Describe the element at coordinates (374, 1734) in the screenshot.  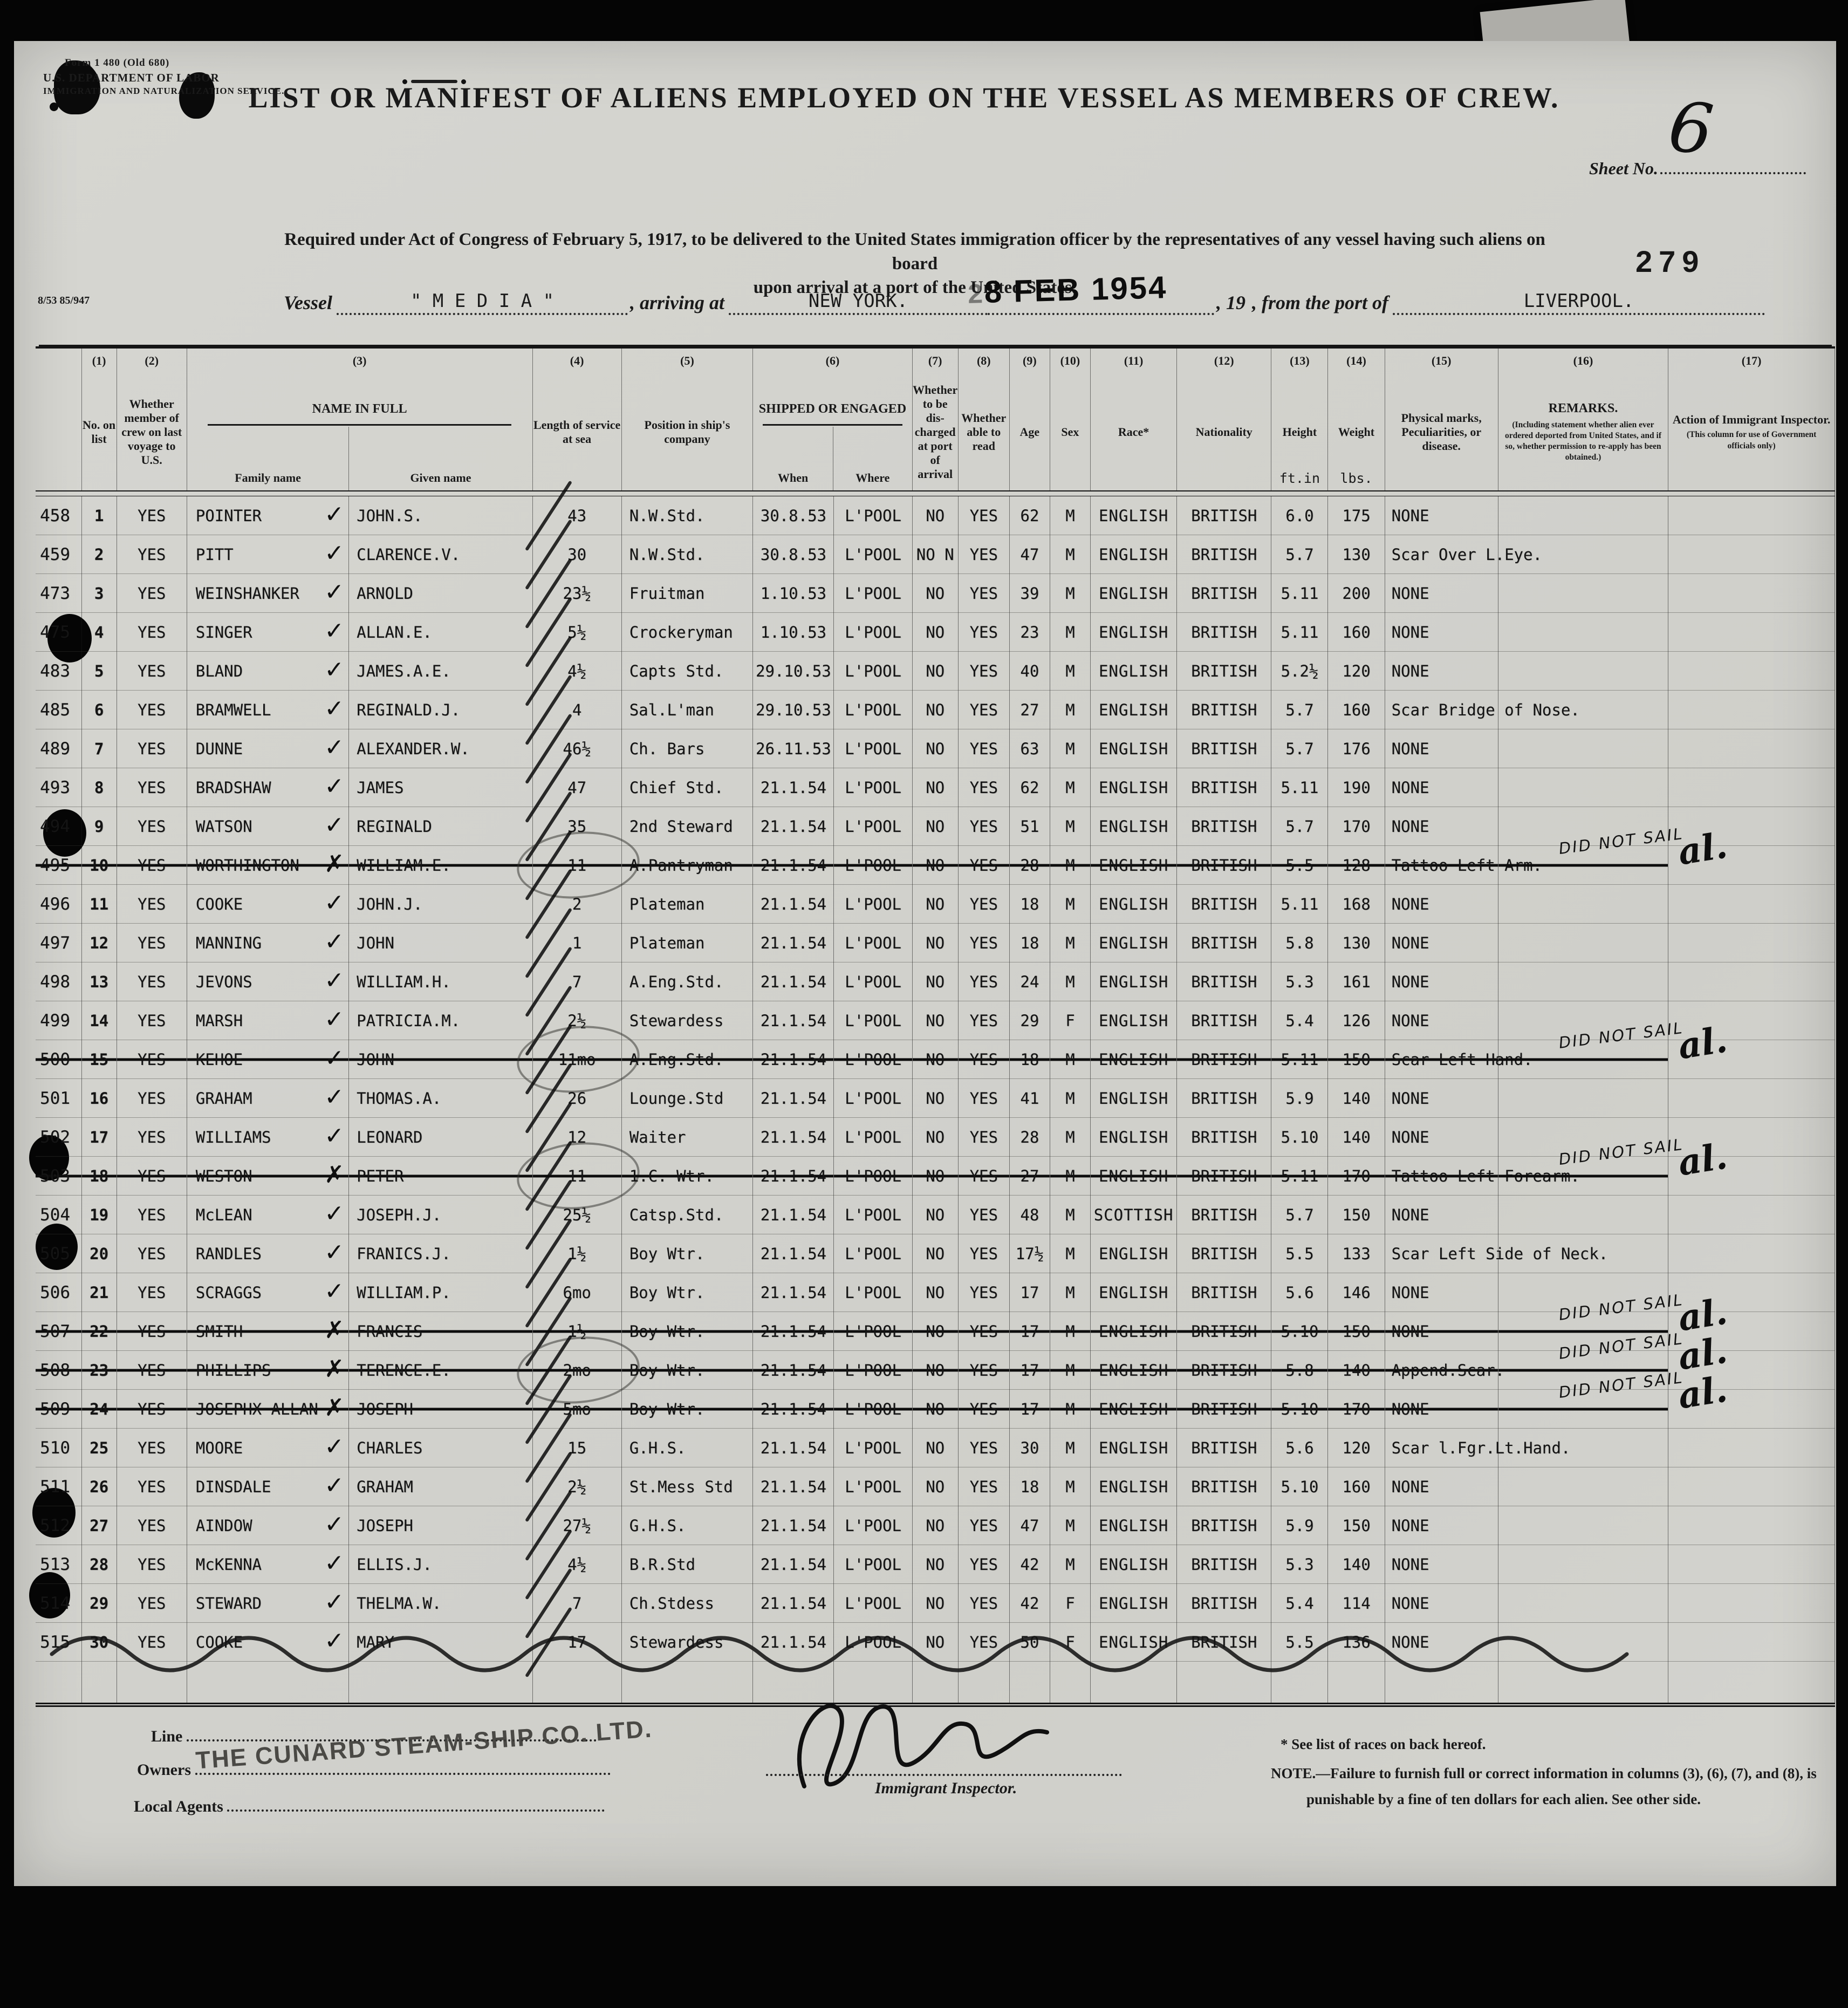
I see `line-field: Line` at that location.